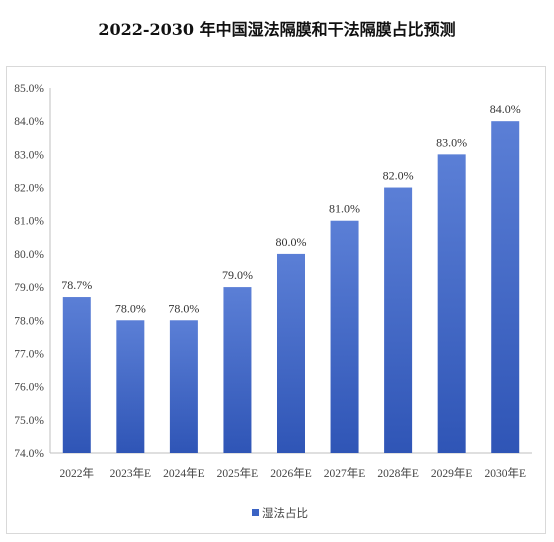 This screenshot has height=542, width=554. I want to click on x-tick-label: 2026年E, so click(291, 473).